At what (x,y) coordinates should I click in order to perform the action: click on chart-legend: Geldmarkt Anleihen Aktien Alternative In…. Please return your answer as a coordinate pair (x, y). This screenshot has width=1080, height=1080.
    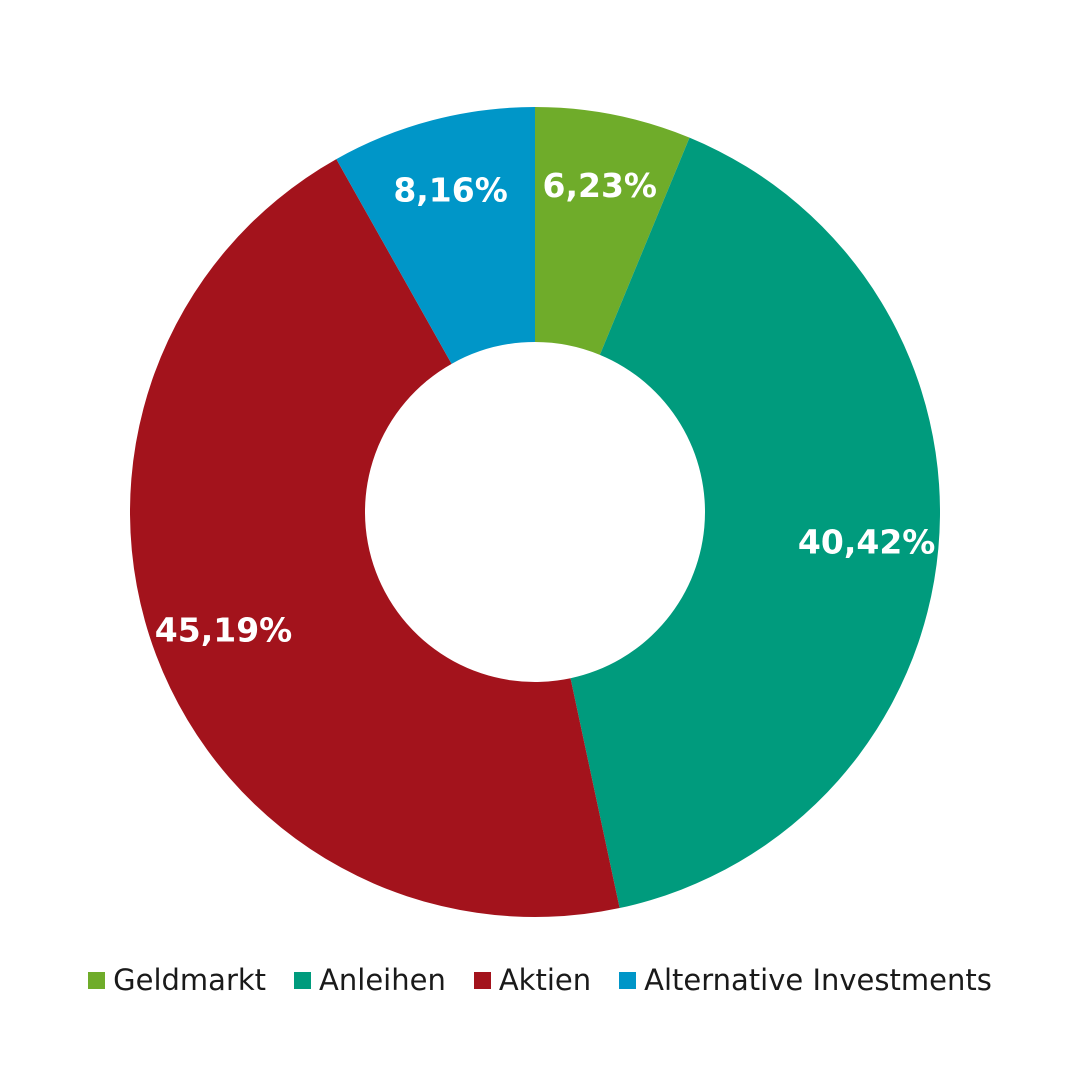
    Looking at the image, I should click on (540, 980).